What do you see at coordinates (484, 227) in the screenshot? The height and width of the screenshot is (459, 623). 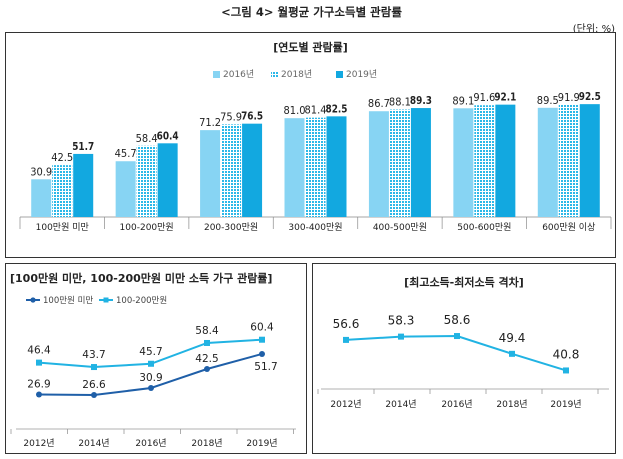 I see `x-tick-label: 500-600만원` at bounding box center [484, 227].